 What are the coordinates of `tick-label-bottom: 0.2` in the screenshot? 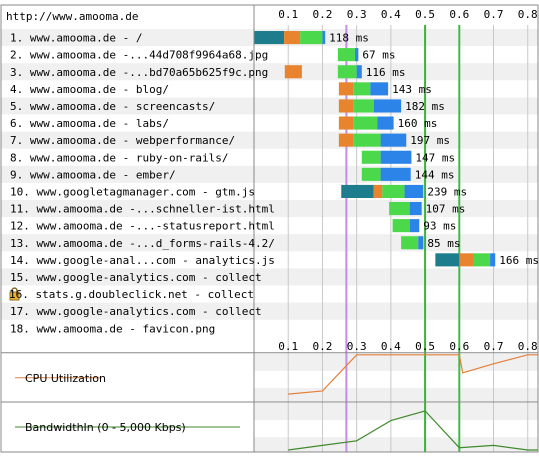 It's located at (322, 346).